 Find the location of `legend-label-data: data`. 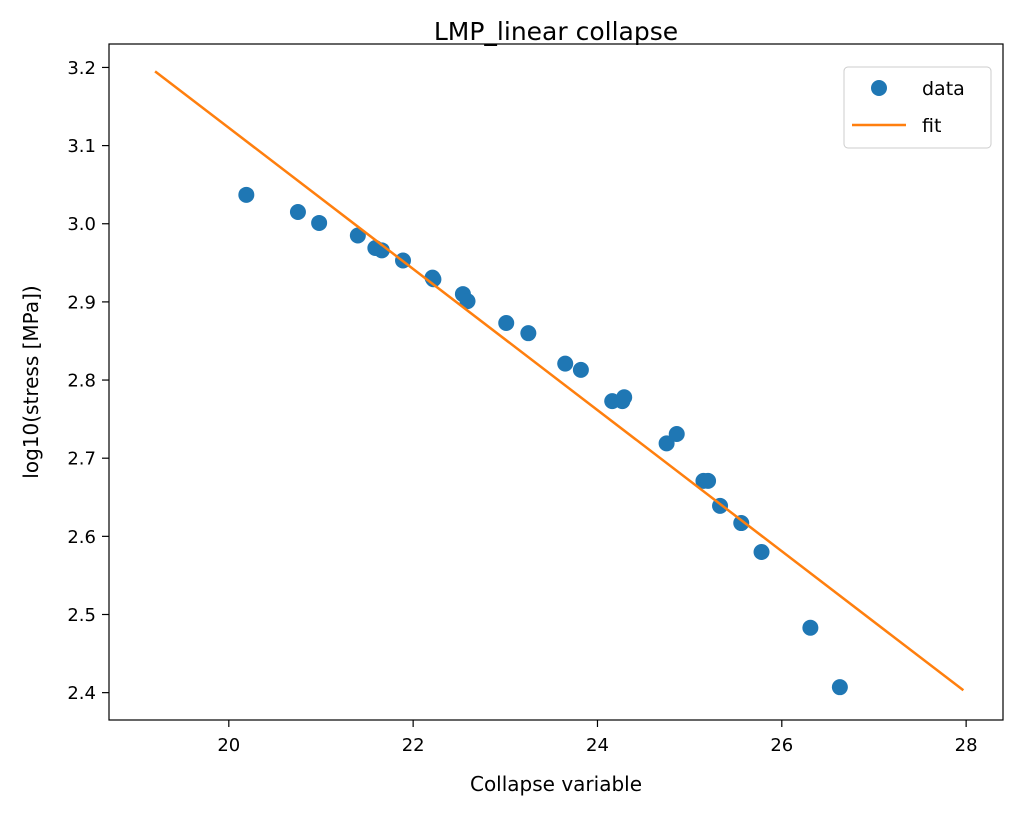

legend-label-data: data is located at coordinates (943, 89).